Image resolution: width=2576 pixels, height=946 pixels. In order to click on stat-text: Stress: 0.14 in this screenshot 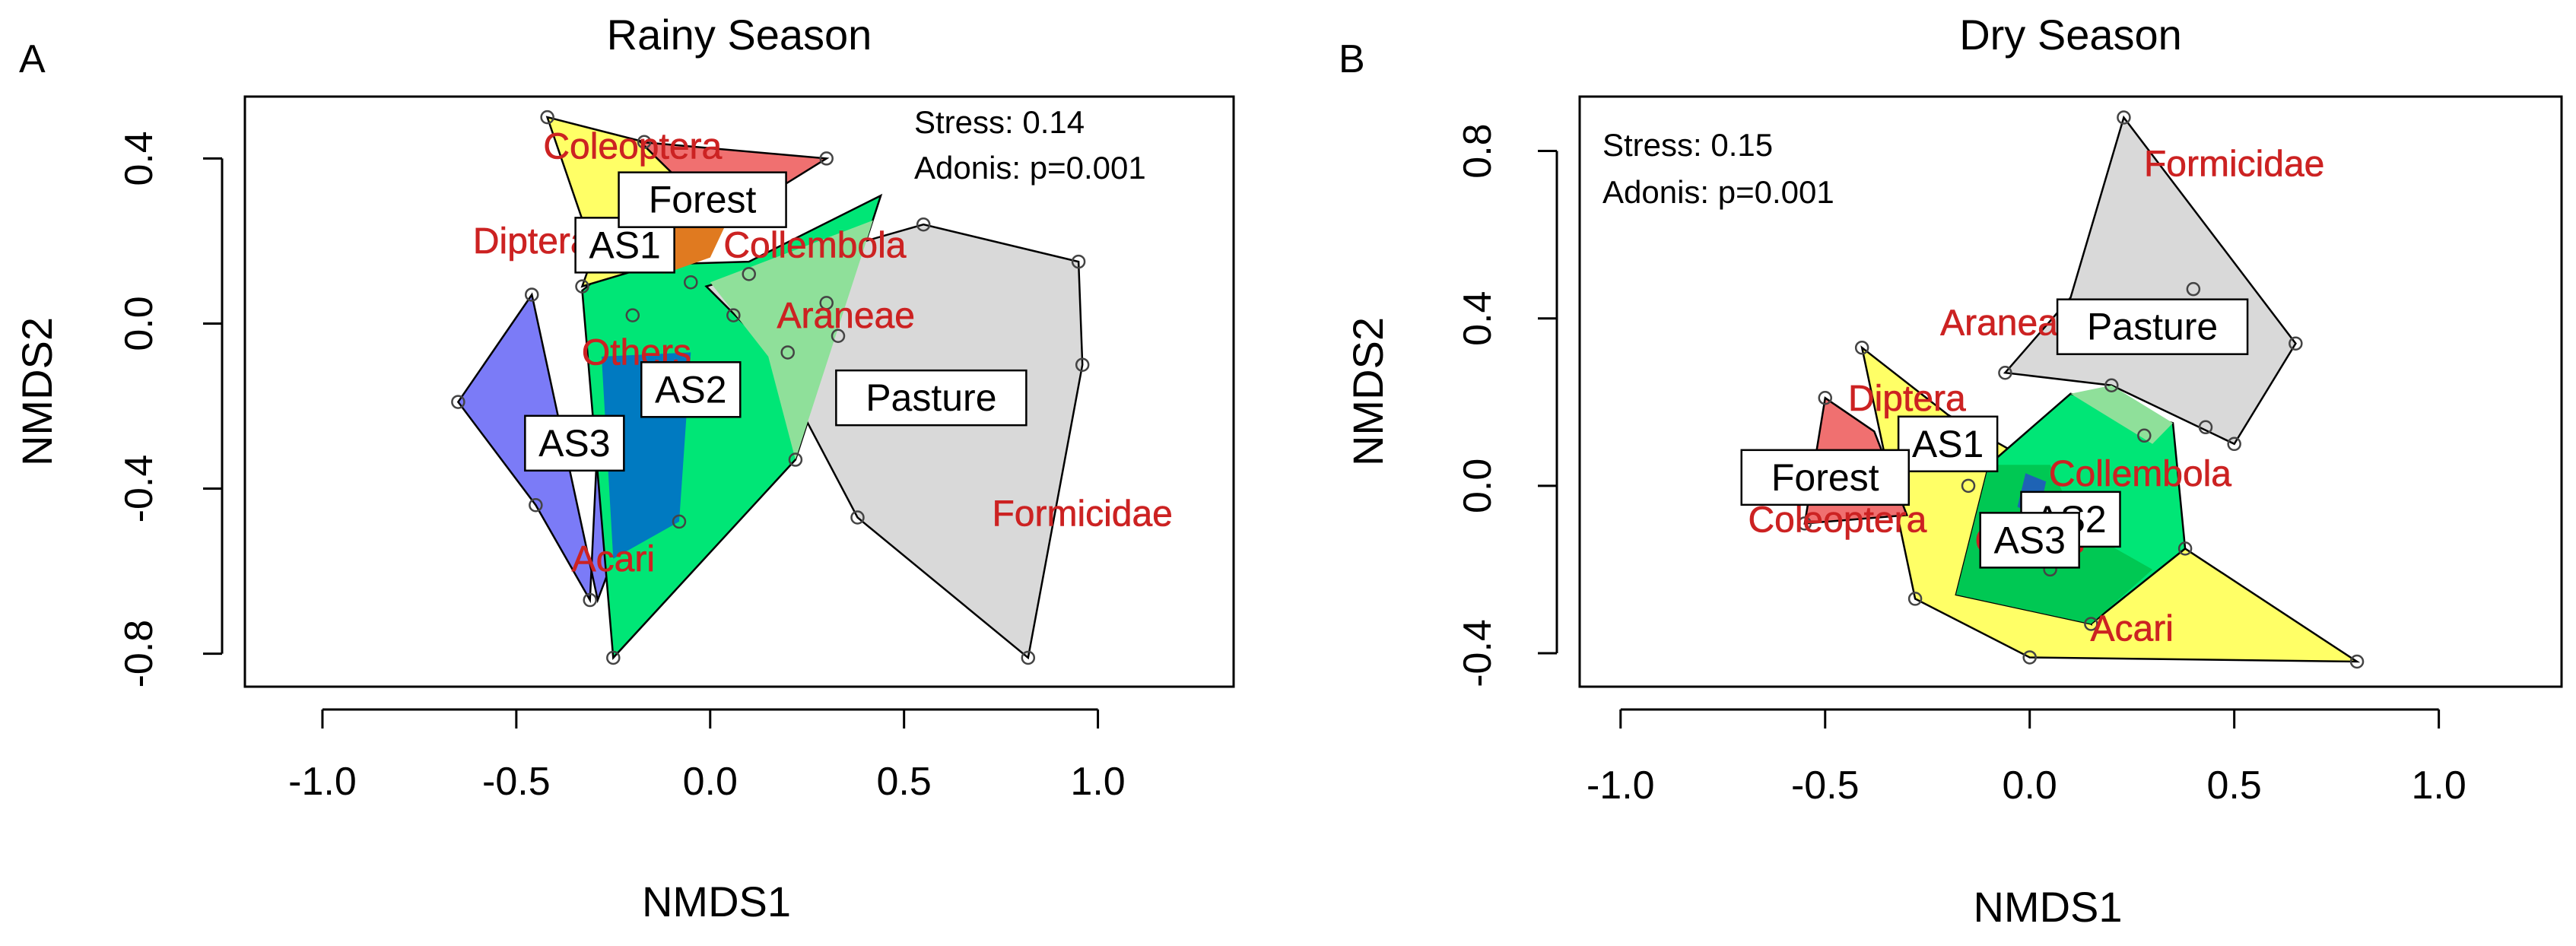, I will do `click(999, 122)`.